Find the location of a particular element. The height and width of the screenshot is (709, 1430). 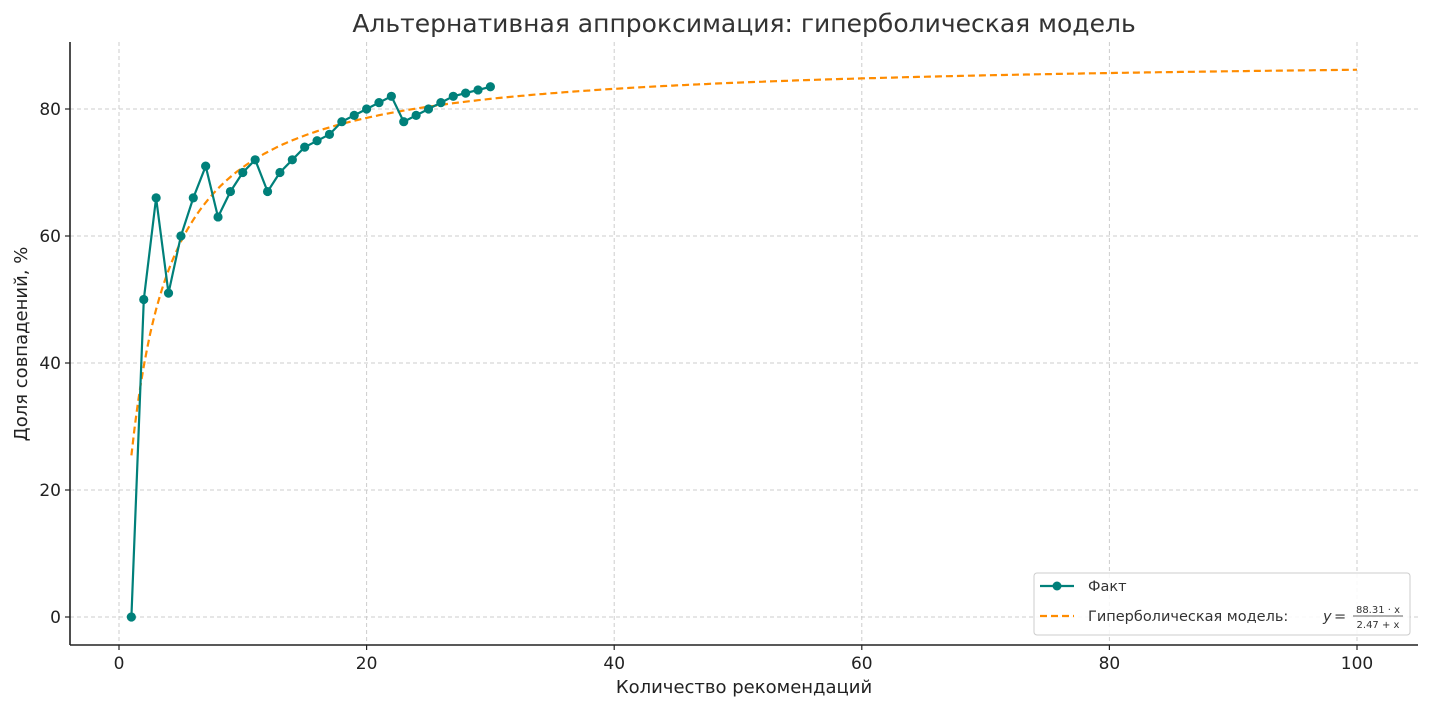

x-tick-label: 40 is located at coordinates (614, 664).